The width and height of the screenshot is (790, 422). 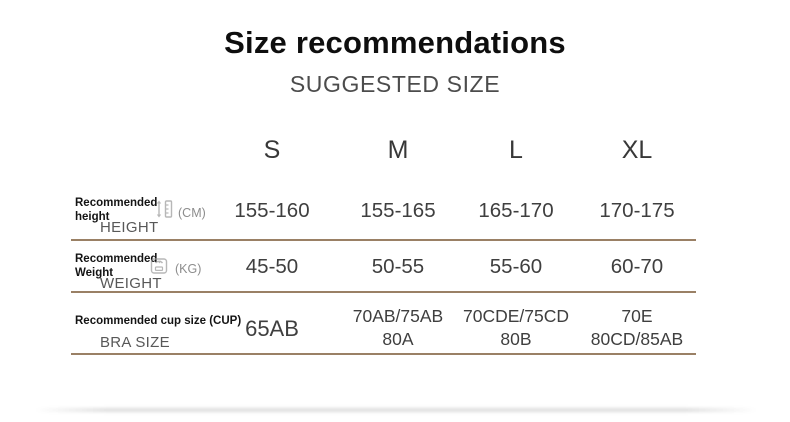 I want to click on height-unit-label: (CM), so click(x=192, y=213).